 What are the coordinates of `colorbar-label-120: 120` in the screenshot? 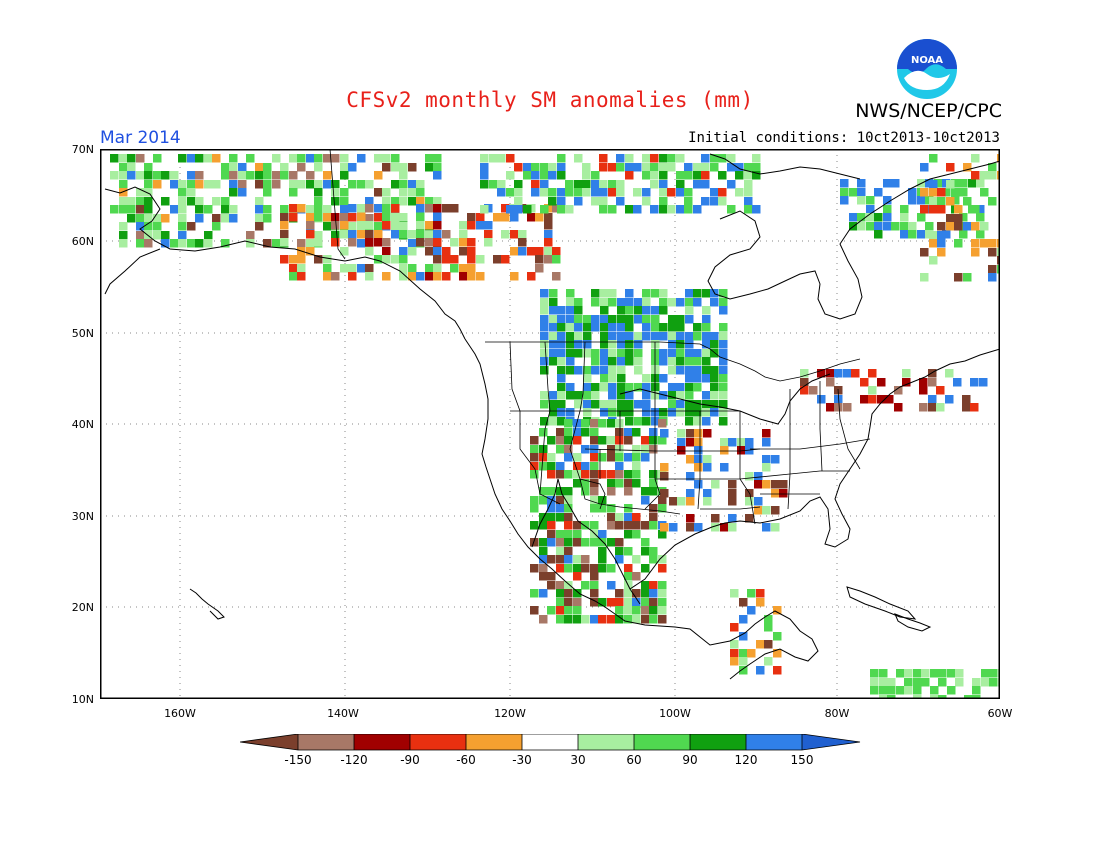 It's located at (746, 760).